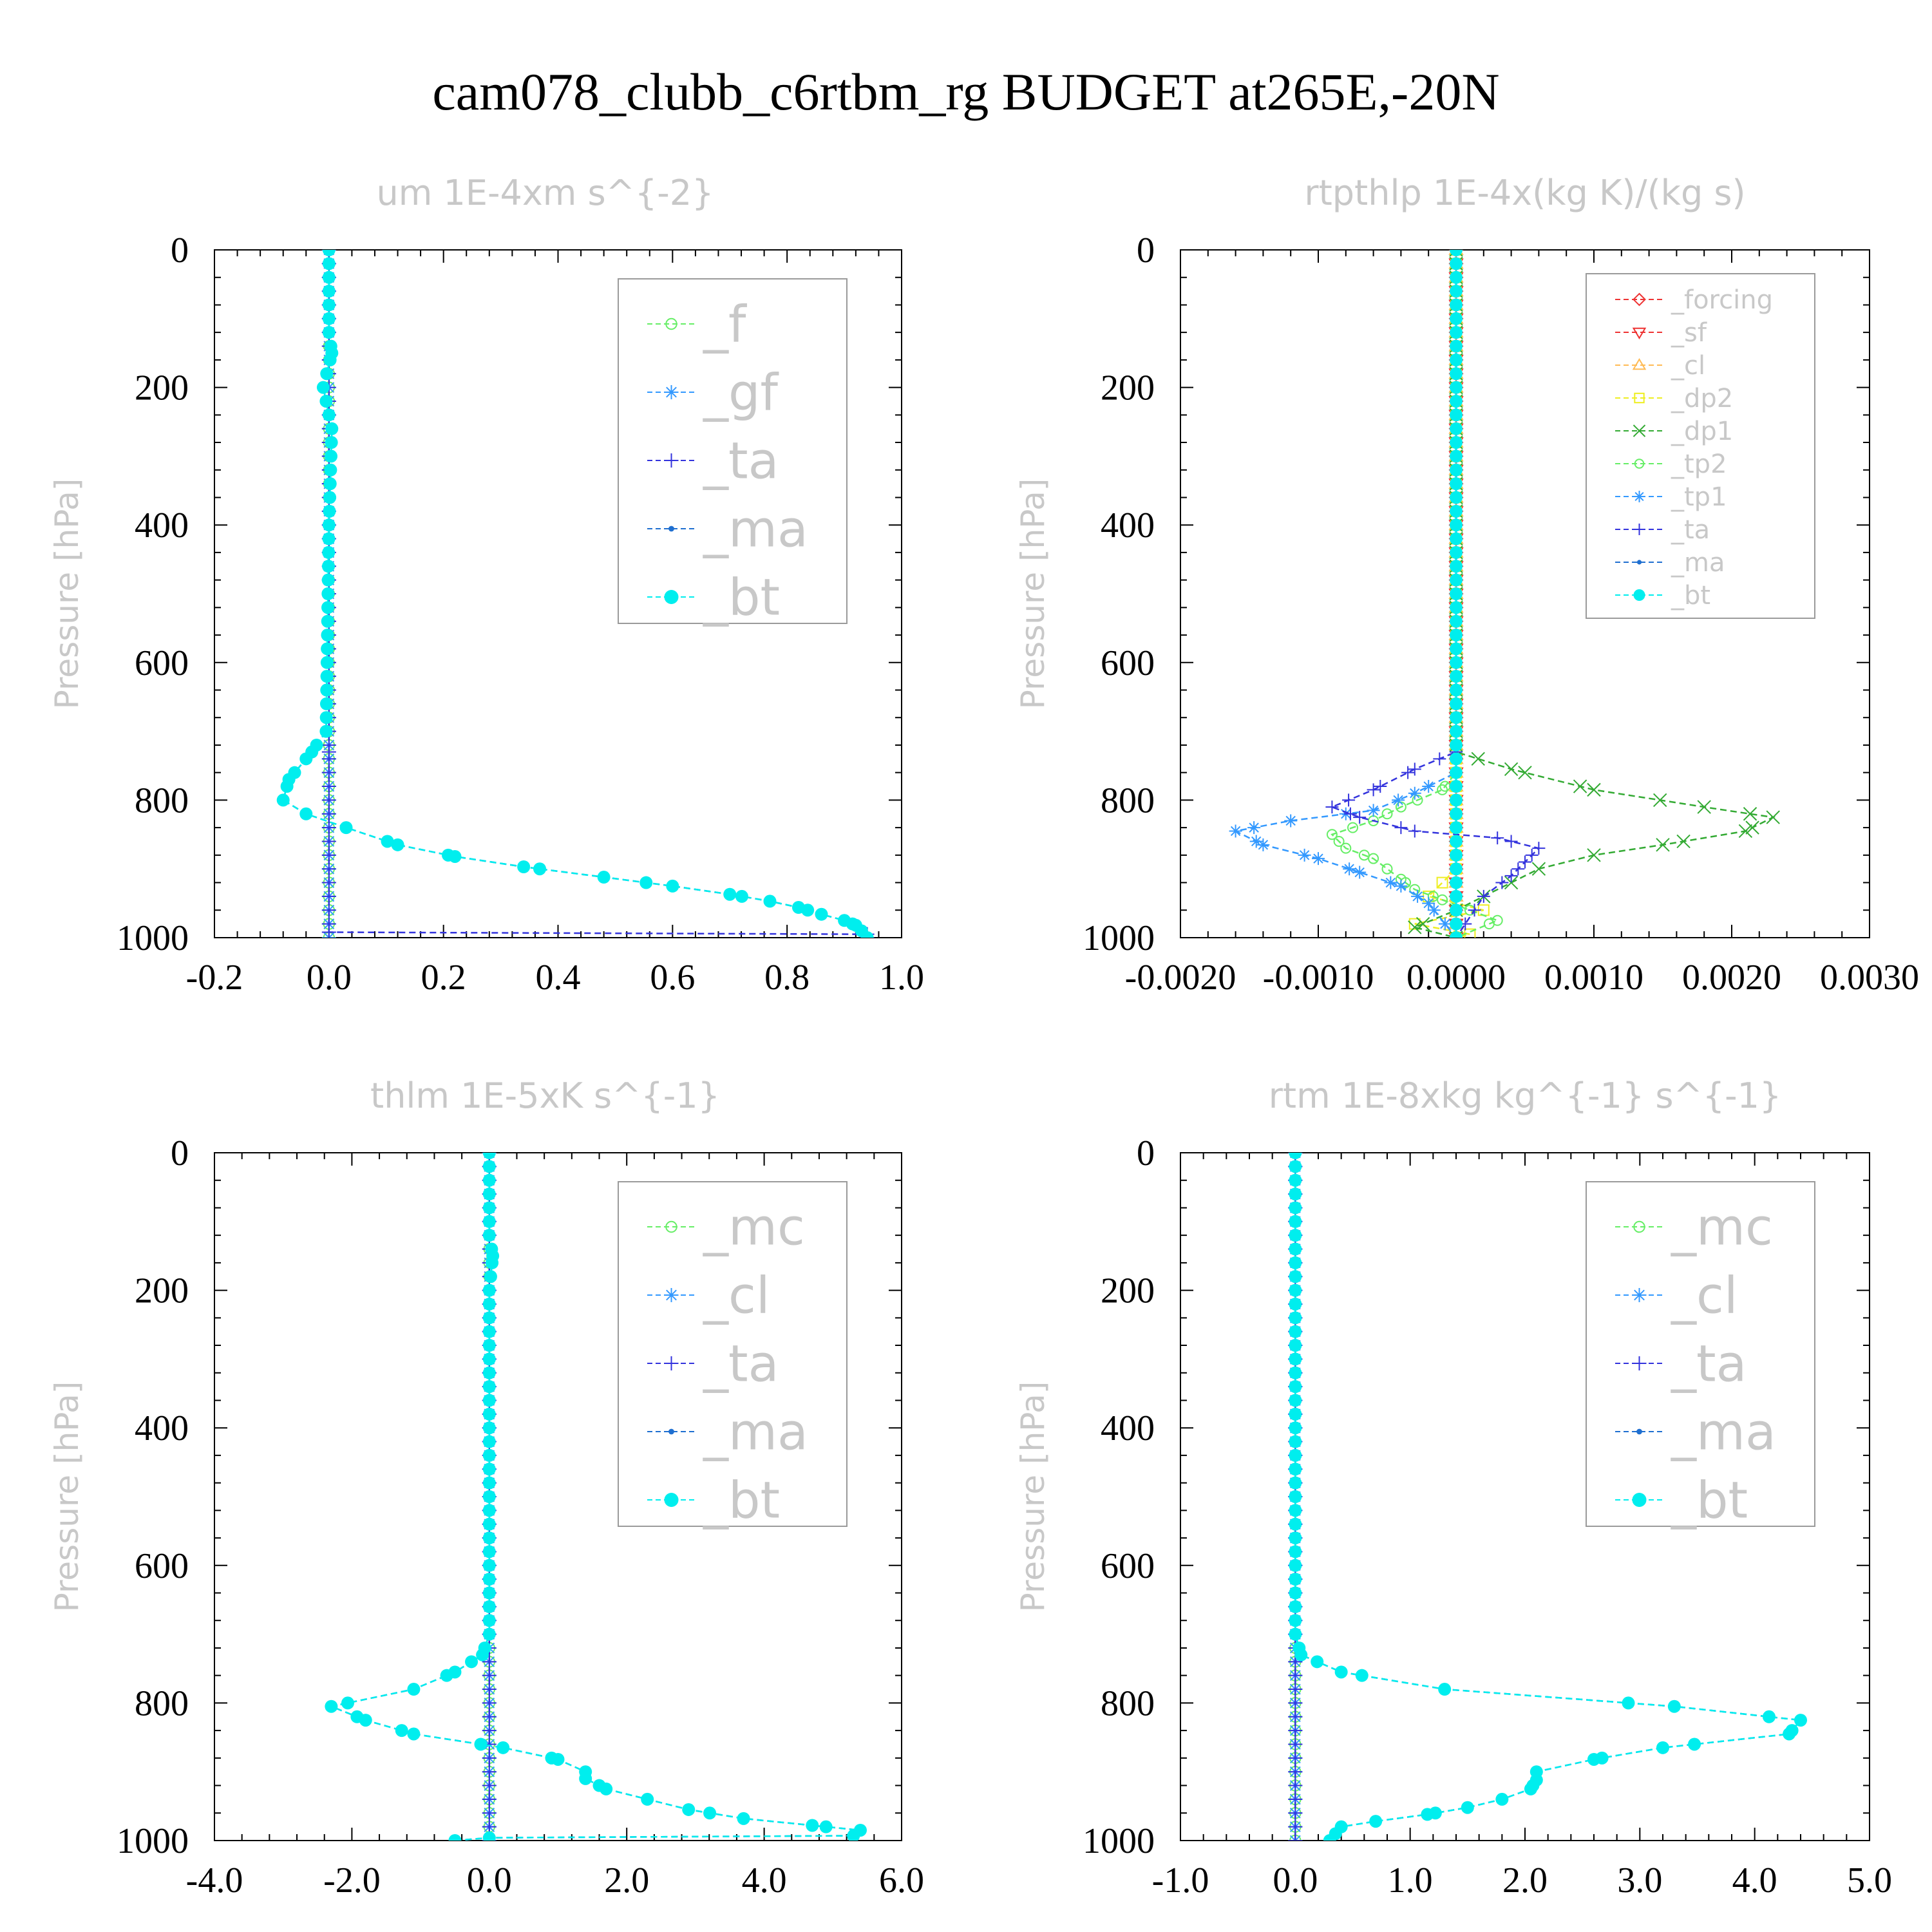 Image resolution: width=1932 pixels, height=1932 pixels. Describe the element at coordinates (545, 1095) in the screenshot. I see `panel-title: thlm 1E-5xK s^{-1}` at that location.